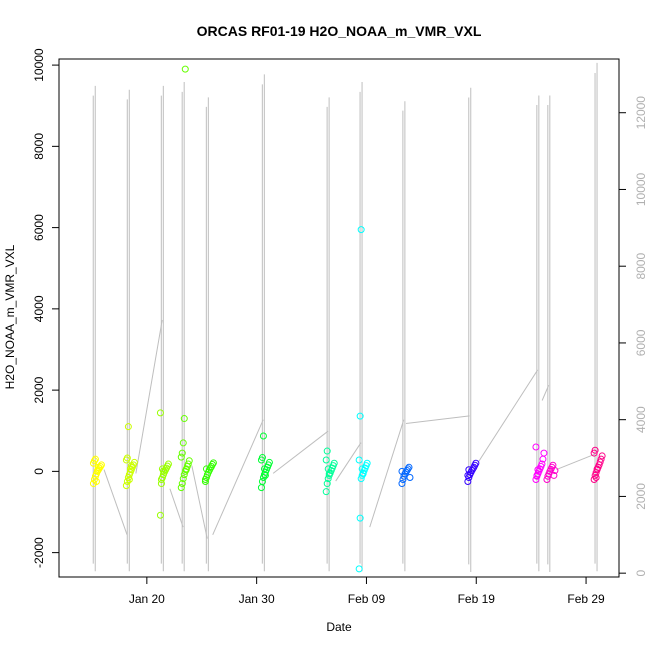  Describe the element at coordinates (39, 146) in the screenshot. I see `y-tick-label: 8000` at that location.